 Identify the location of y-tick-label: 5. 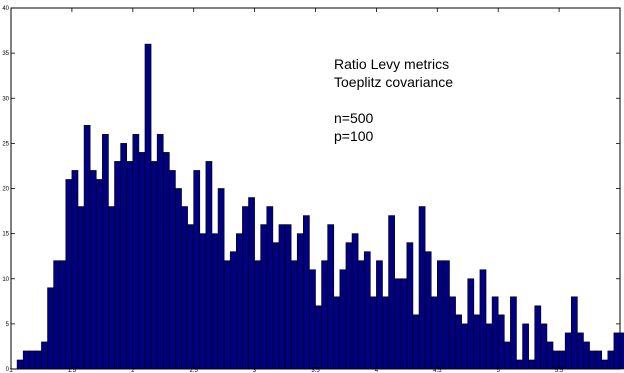
(8, 325).